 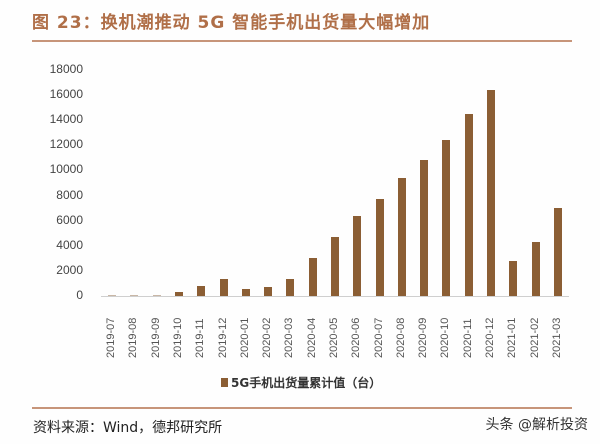 I want to click on y-tick-label: 10000, so click(x=66, y=169).